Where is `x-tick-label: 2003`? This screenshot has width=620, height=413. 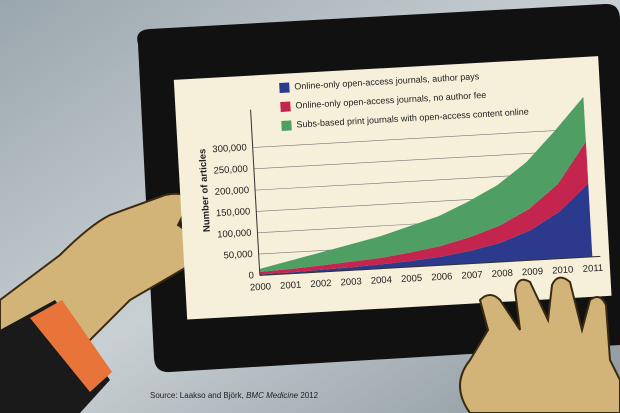
x-tick-label: 2003 is located at coordinates (351, 282).